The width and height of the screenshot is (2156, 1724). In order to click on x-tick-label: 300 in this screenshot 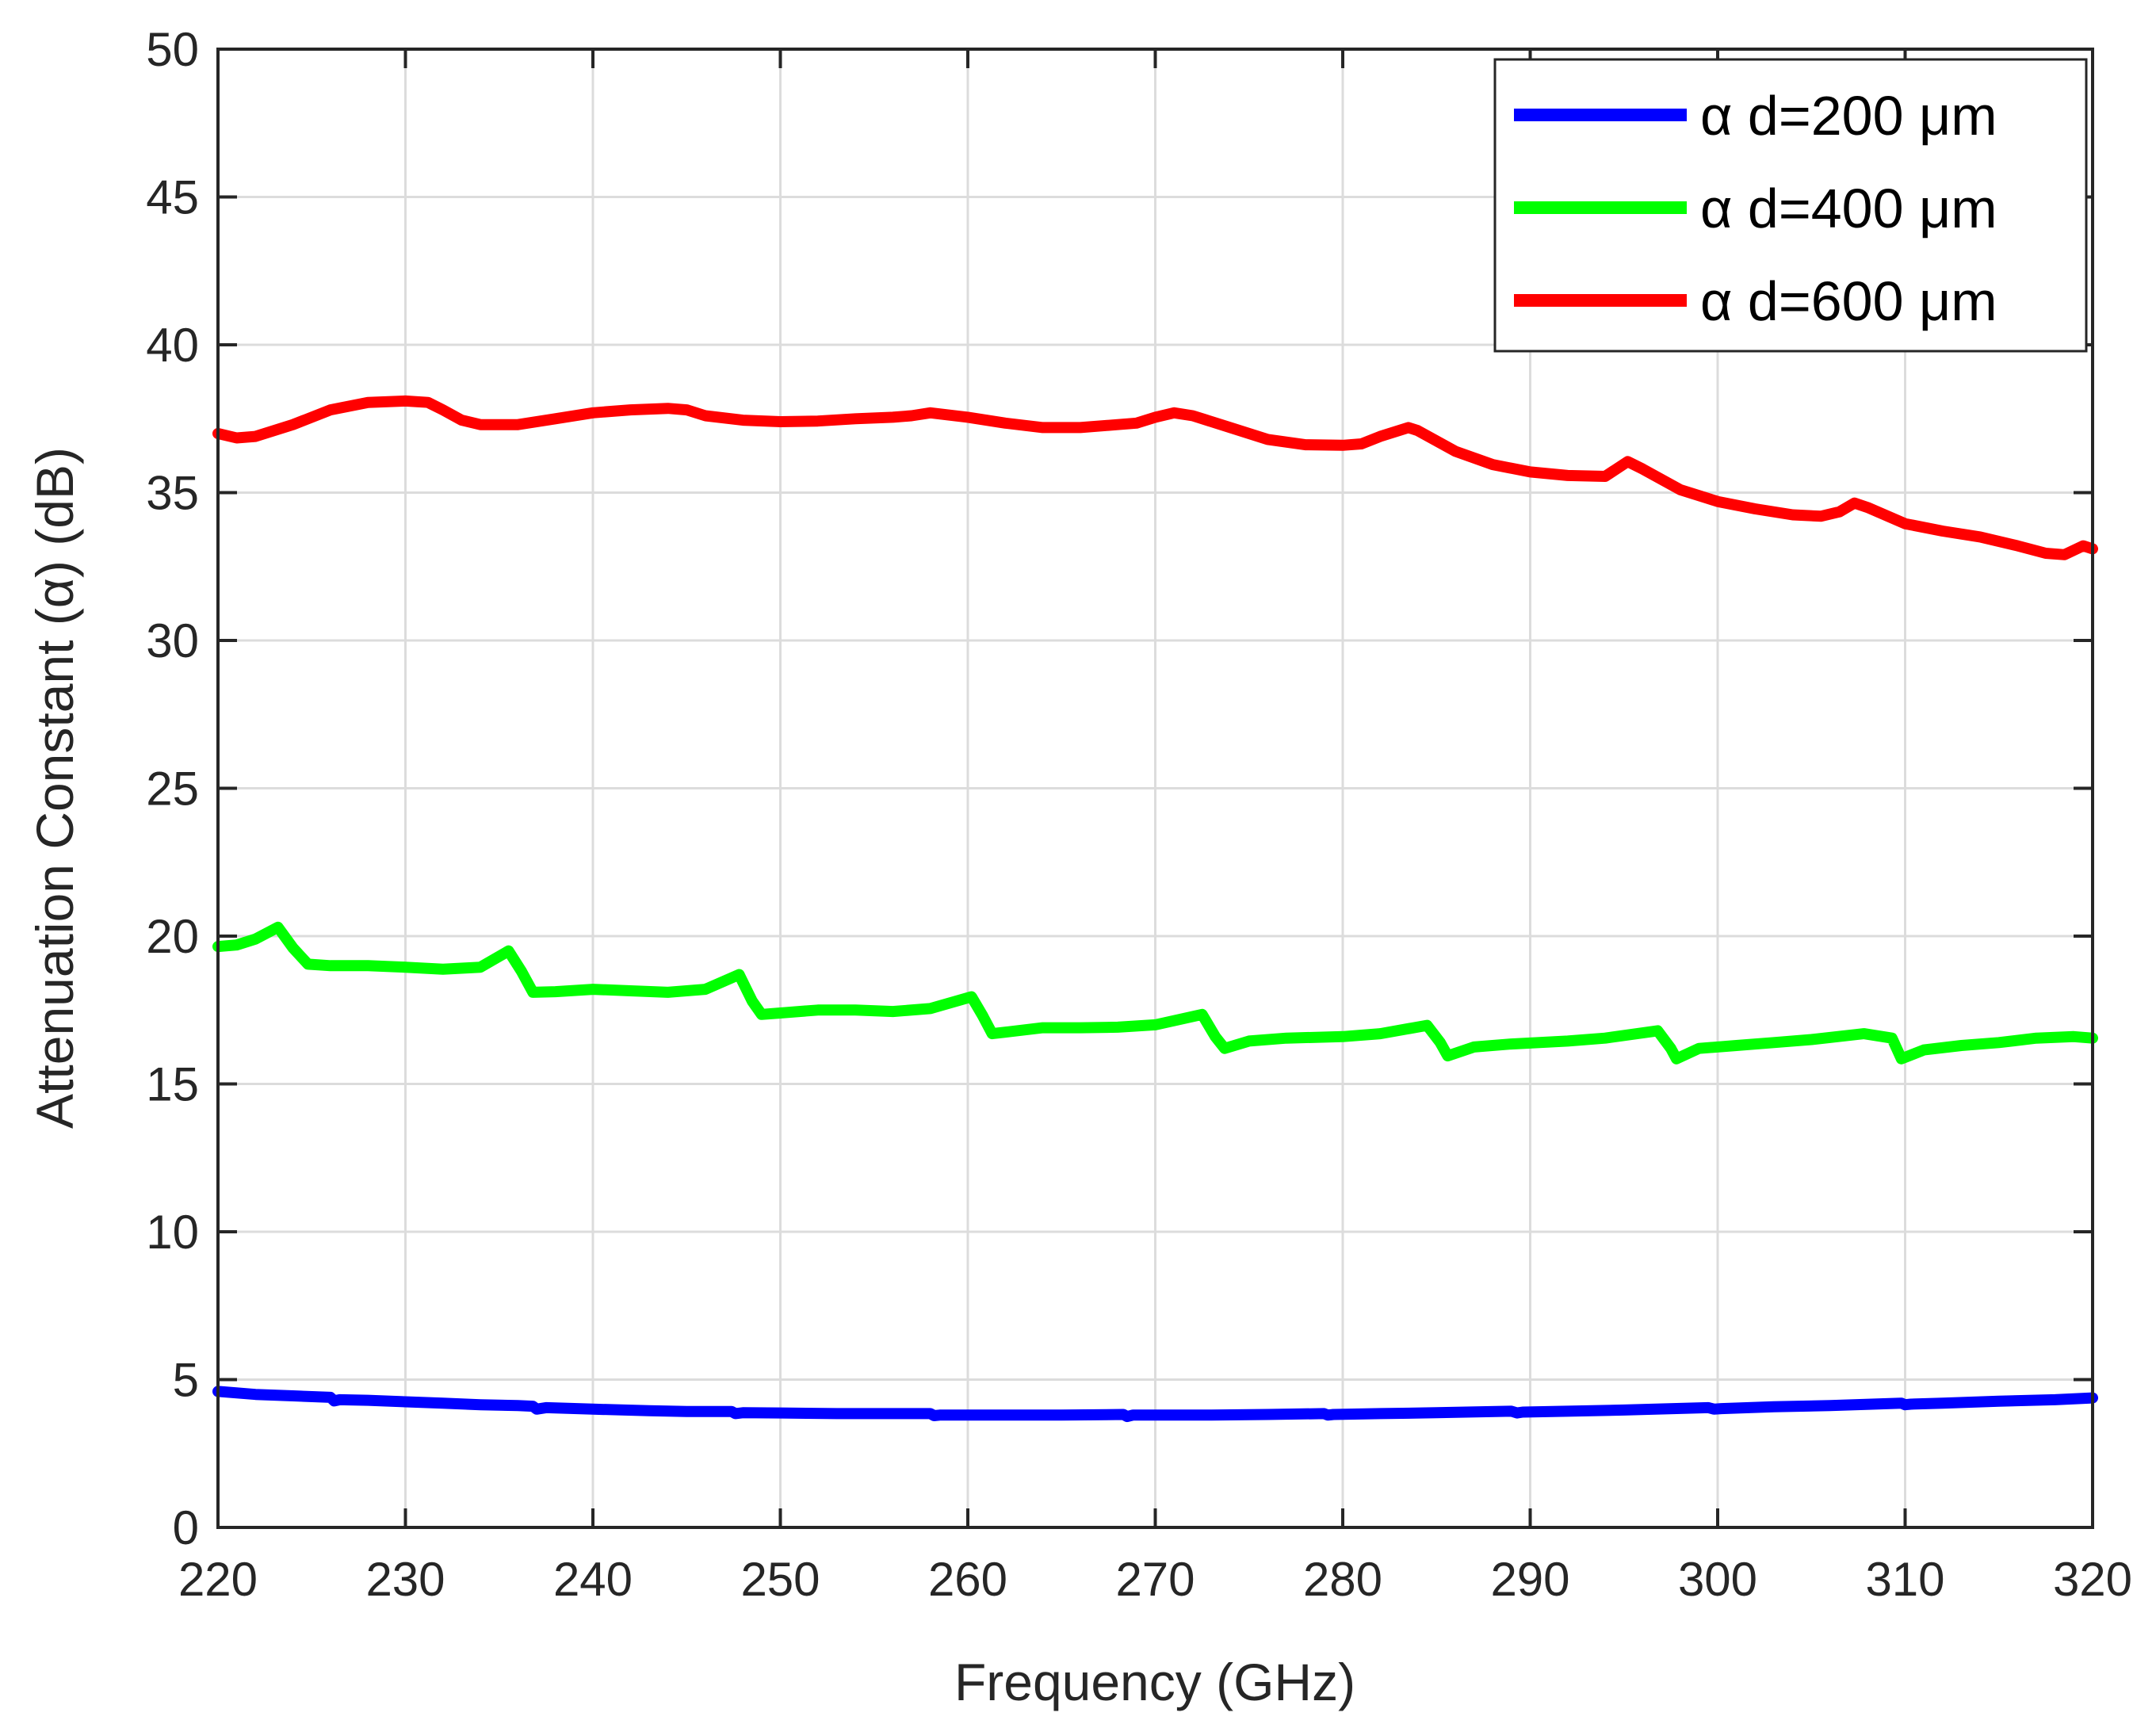, I will do `click(1717, 1579)`.